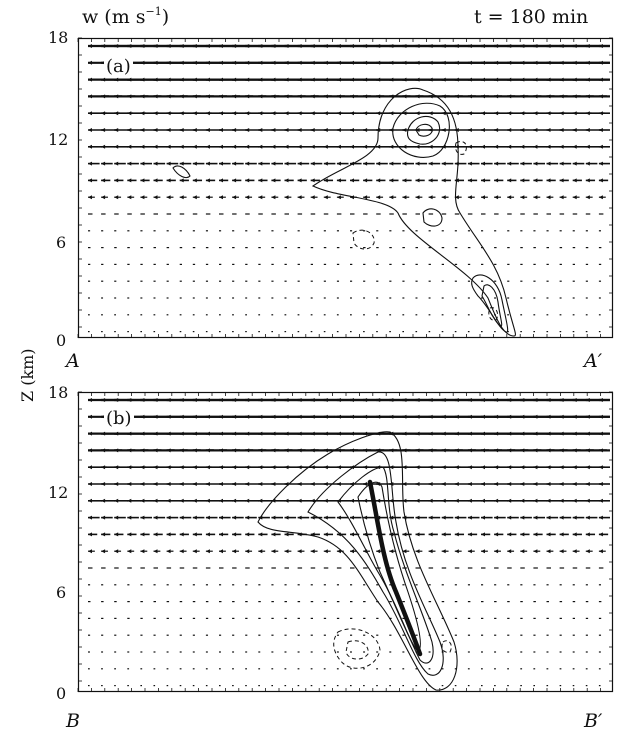 The height and width of the screenshot is (738, 621). I want to click on panel-a-label: (a), so click(118, 66).